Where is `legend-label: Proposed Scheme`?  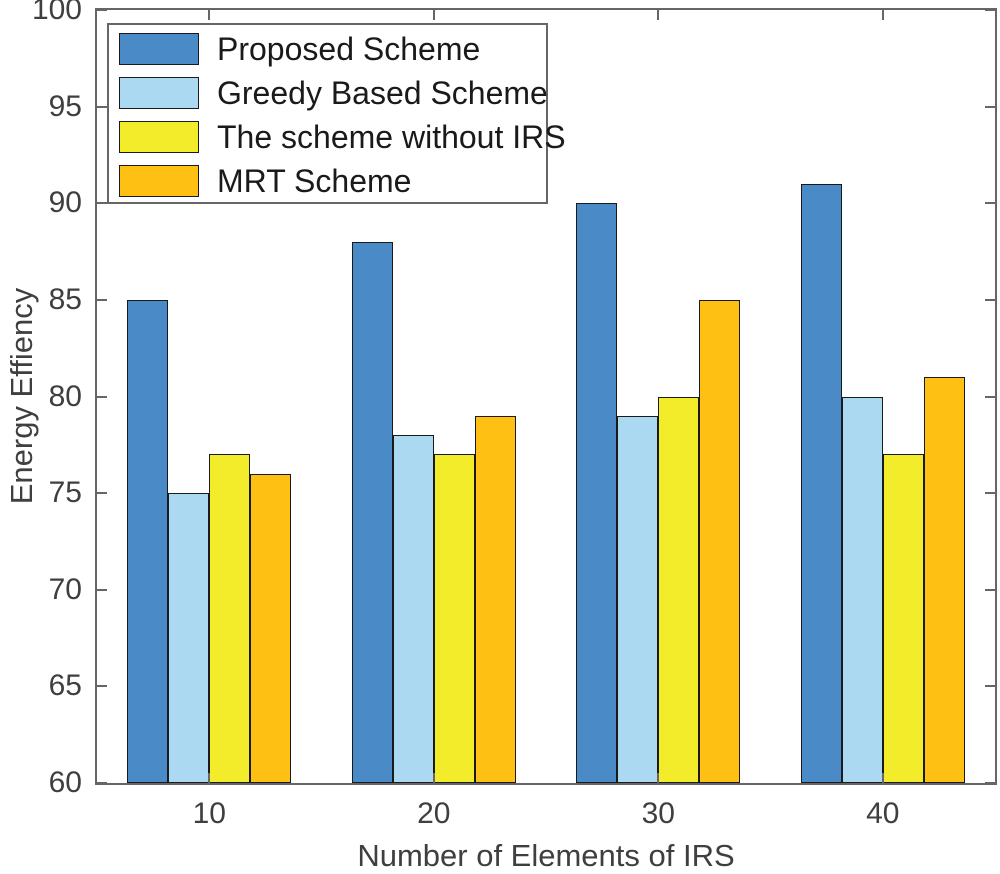 legend-label: Proposed Scheme is located at coordinates (349, 49).